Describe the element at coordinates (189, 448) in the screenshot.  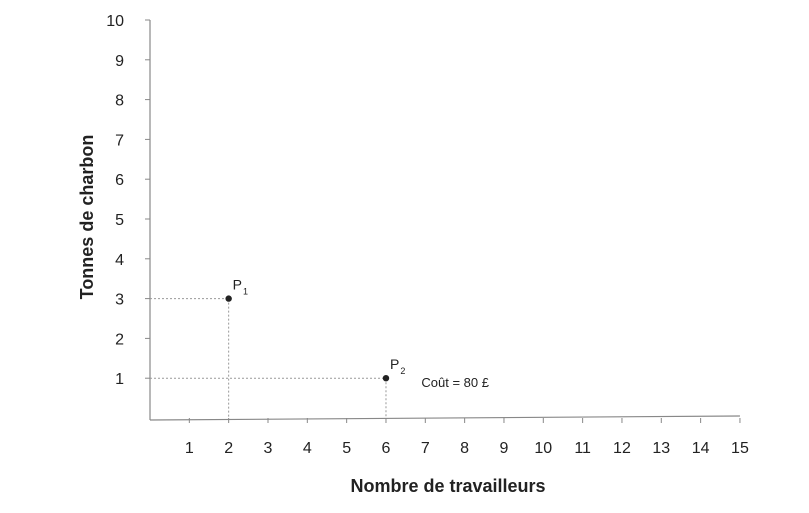
I see `x-tick-label: 1` at that location.